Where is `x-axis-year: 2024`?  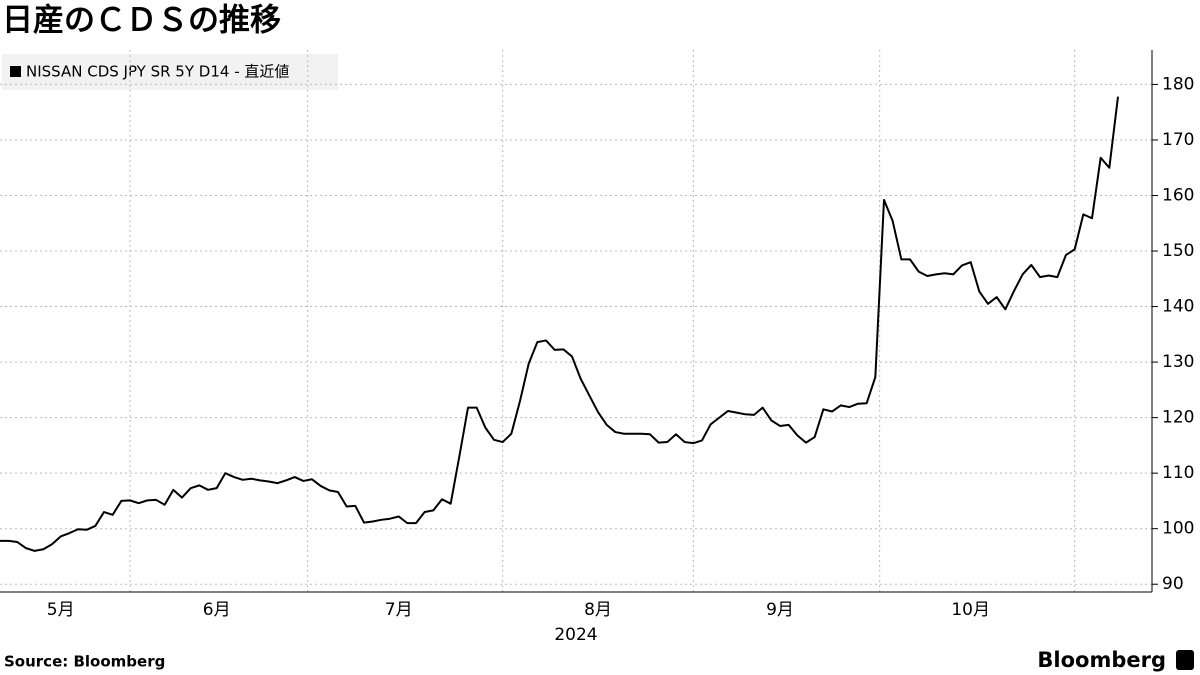
x-axis-year: 2024 is located at coordinates (575, 635).